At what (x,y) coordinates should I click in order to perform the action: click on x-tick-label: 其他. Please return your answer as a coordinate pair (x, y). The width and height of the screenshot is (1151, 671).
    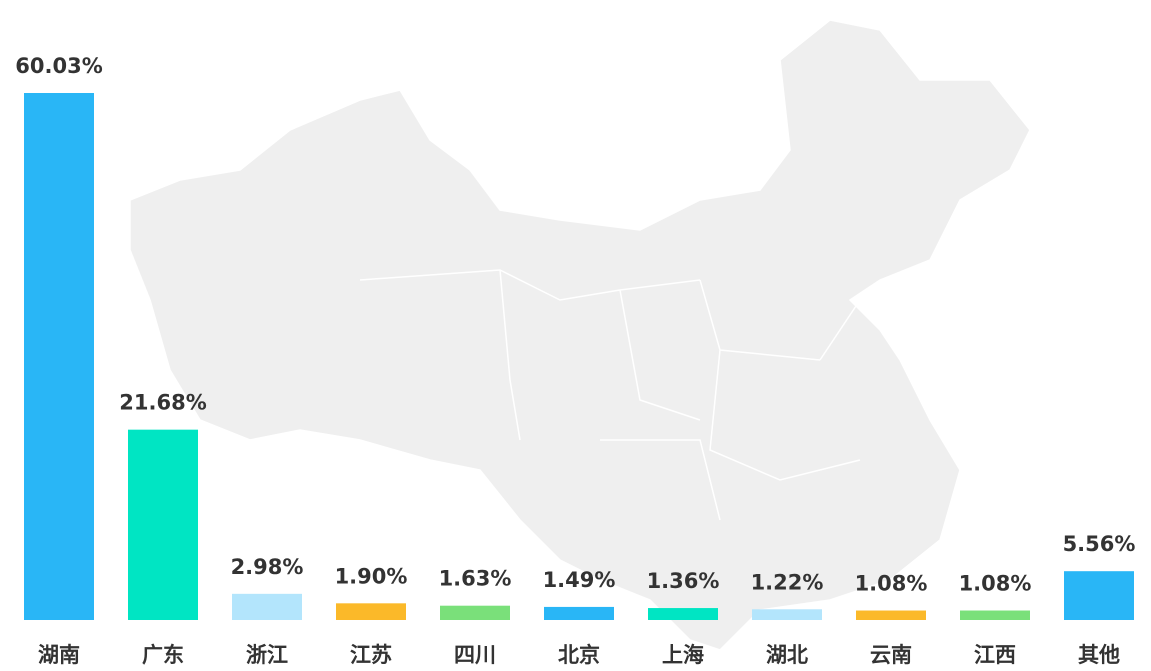
    Looking at the image, I should click on (1099, 655).